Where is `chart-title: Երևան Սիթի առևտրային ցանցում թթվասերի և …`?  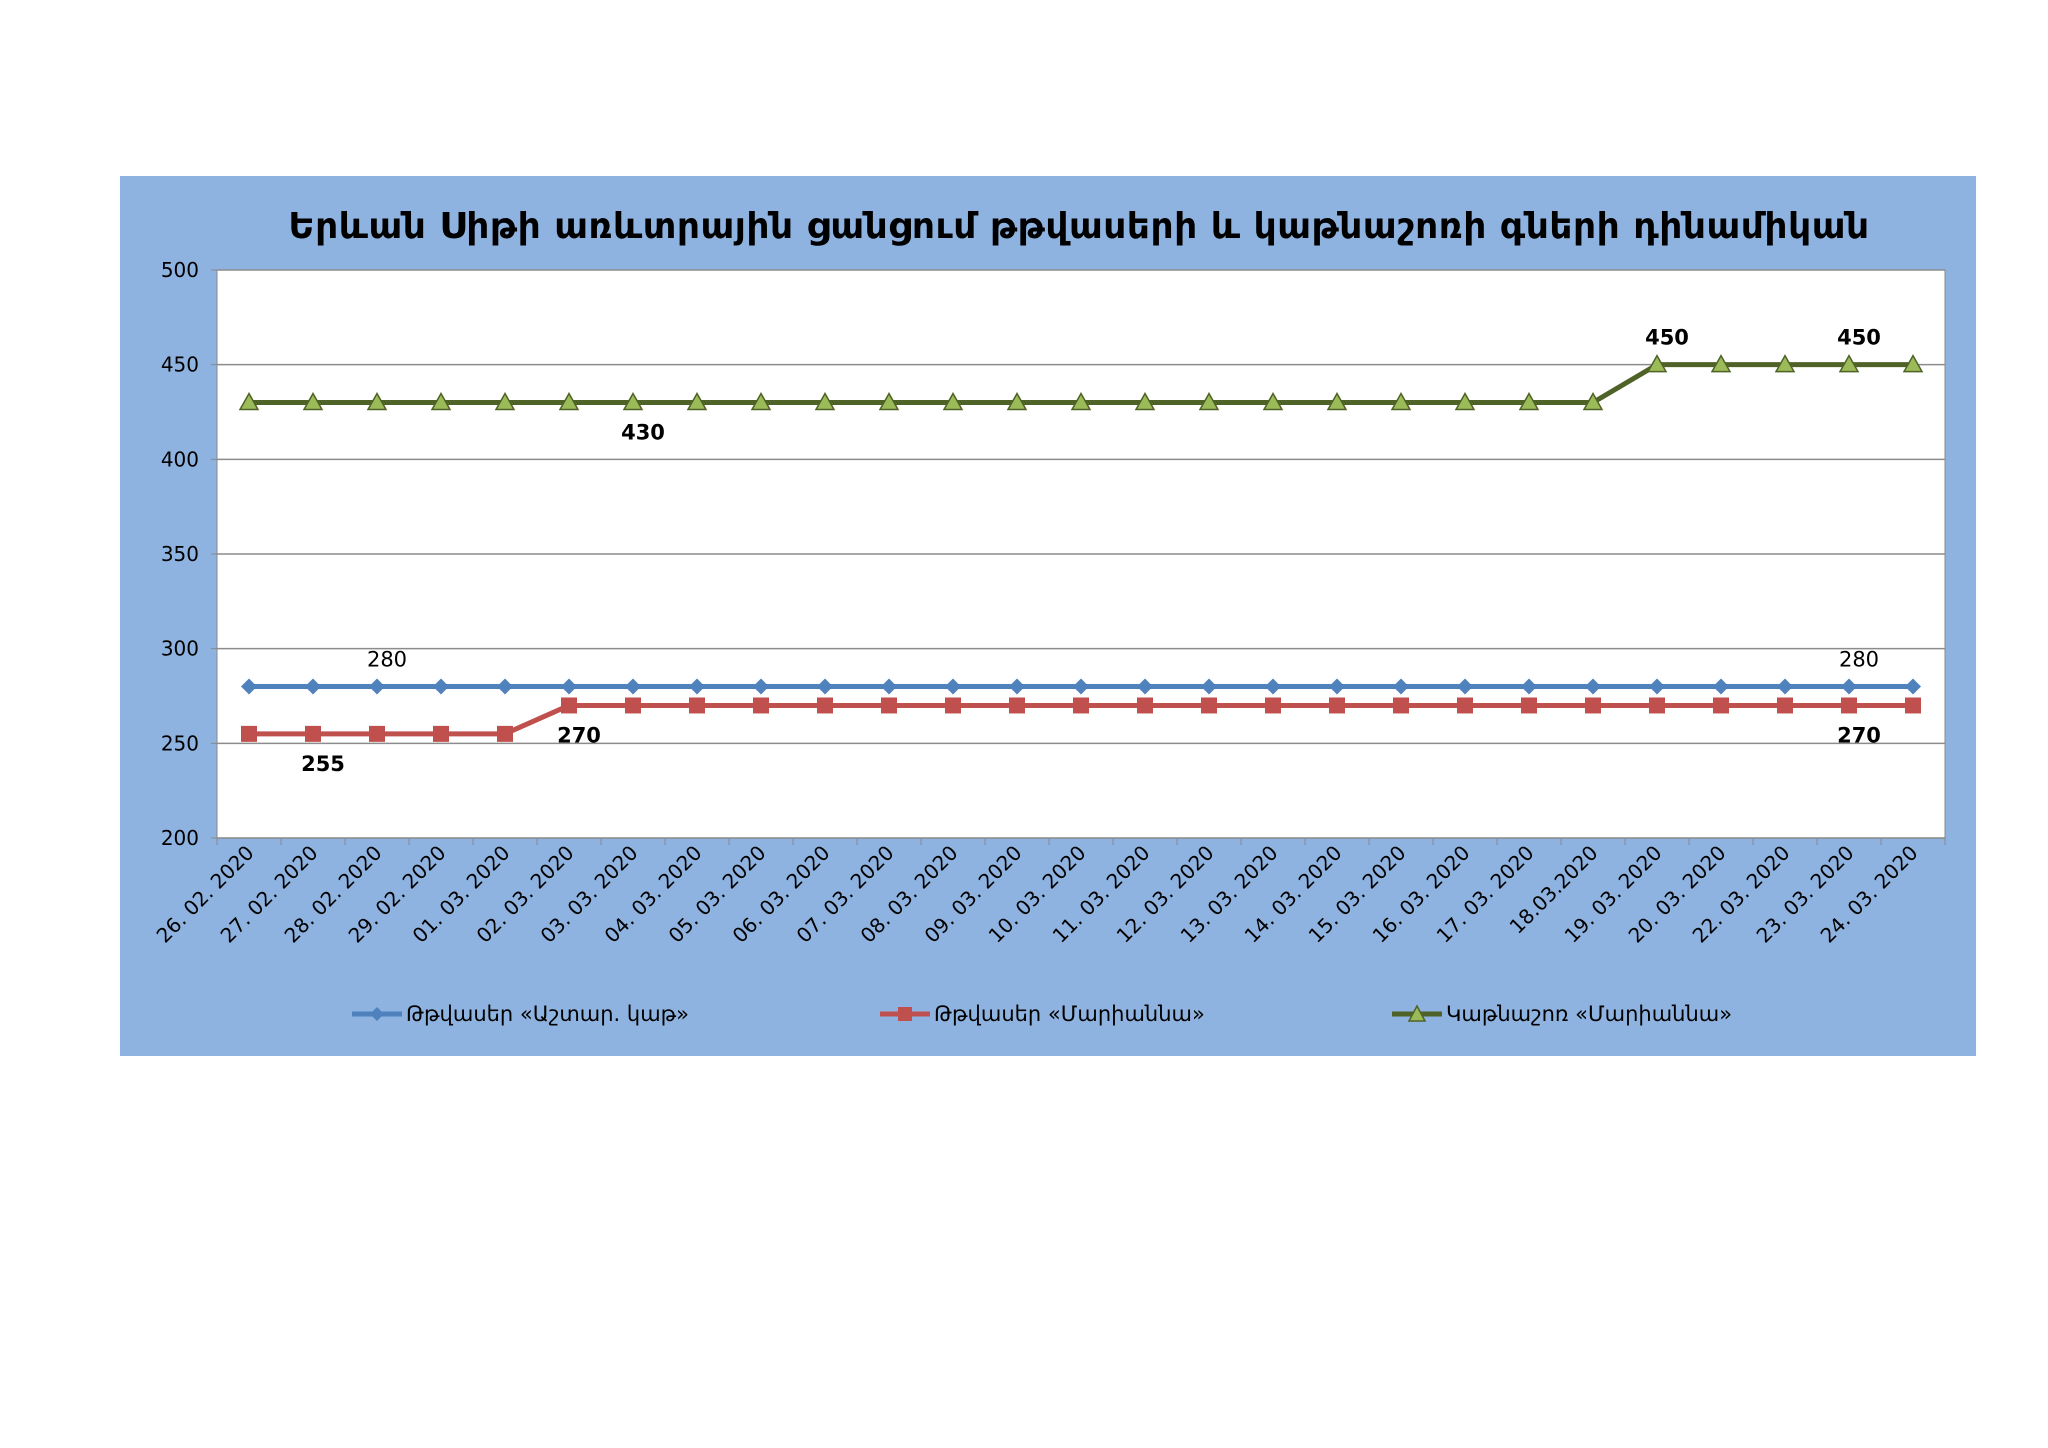 chart-title: Երևան Սիթի առևտրային ցանցում թթվասերի և … is located at coordinates (1079, 226).